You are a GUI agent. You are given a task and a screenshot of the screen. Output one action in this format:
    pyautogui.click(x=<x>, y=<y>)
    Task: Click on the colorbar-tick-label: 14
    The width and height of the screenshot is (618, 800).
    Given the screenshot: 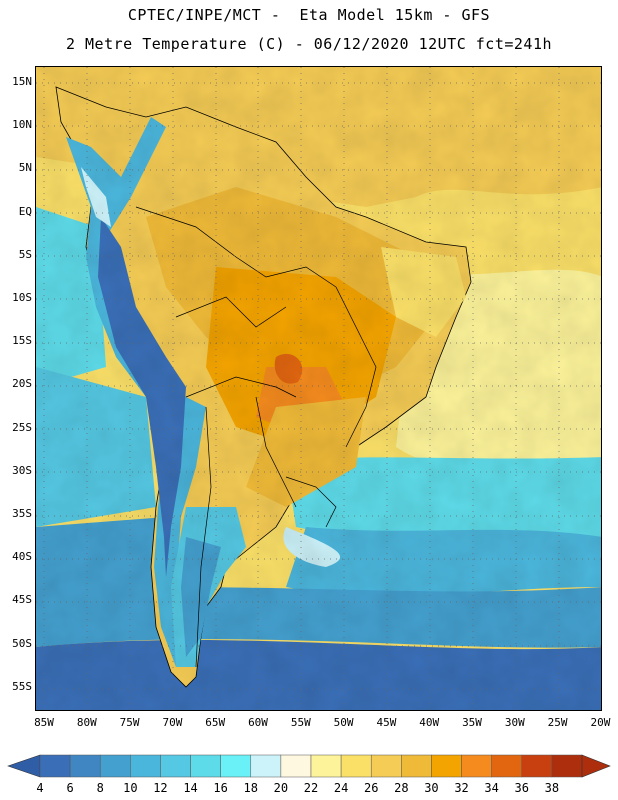 What is the action you would take?
    pyautogui.click(x=190, y=788)
    